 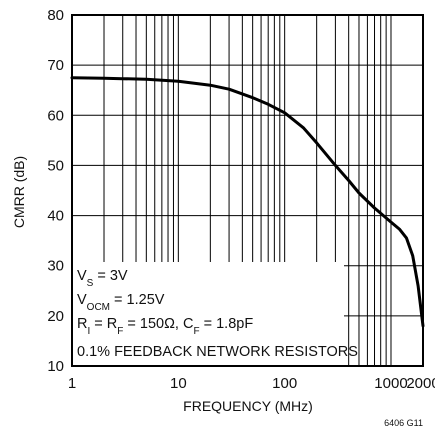 I want to click on y-axis-label: CMRR (dB), so click(x=19, y=192).